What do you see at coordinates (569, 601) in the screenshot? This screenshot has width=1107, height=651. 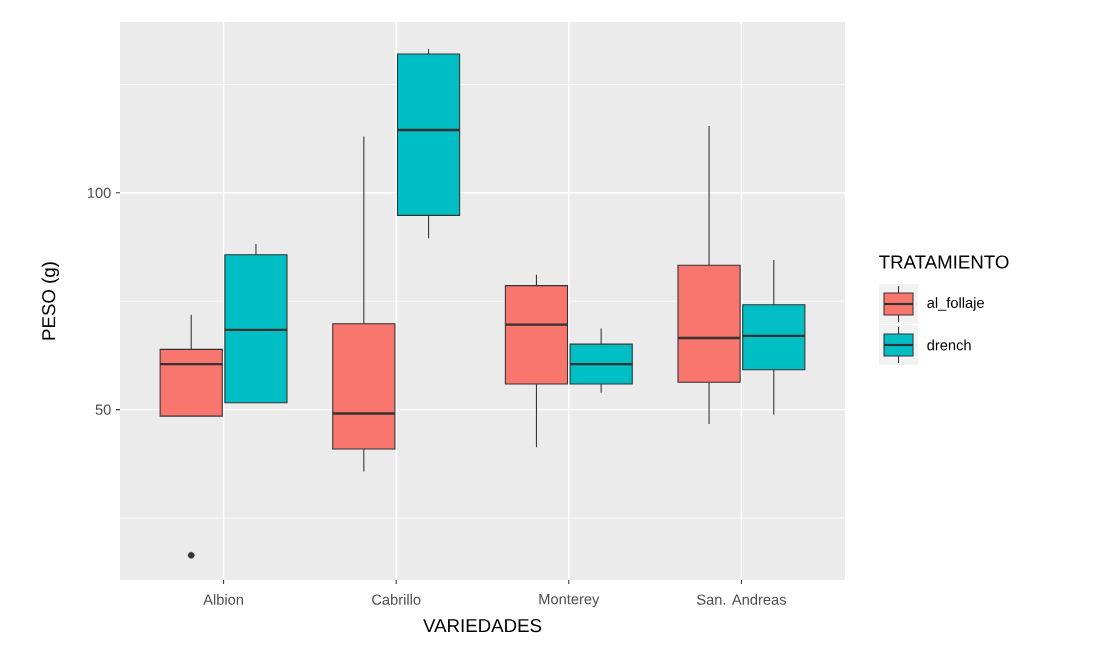 I see `x-tick-label: Monterey` at bounding box center [569, 601].